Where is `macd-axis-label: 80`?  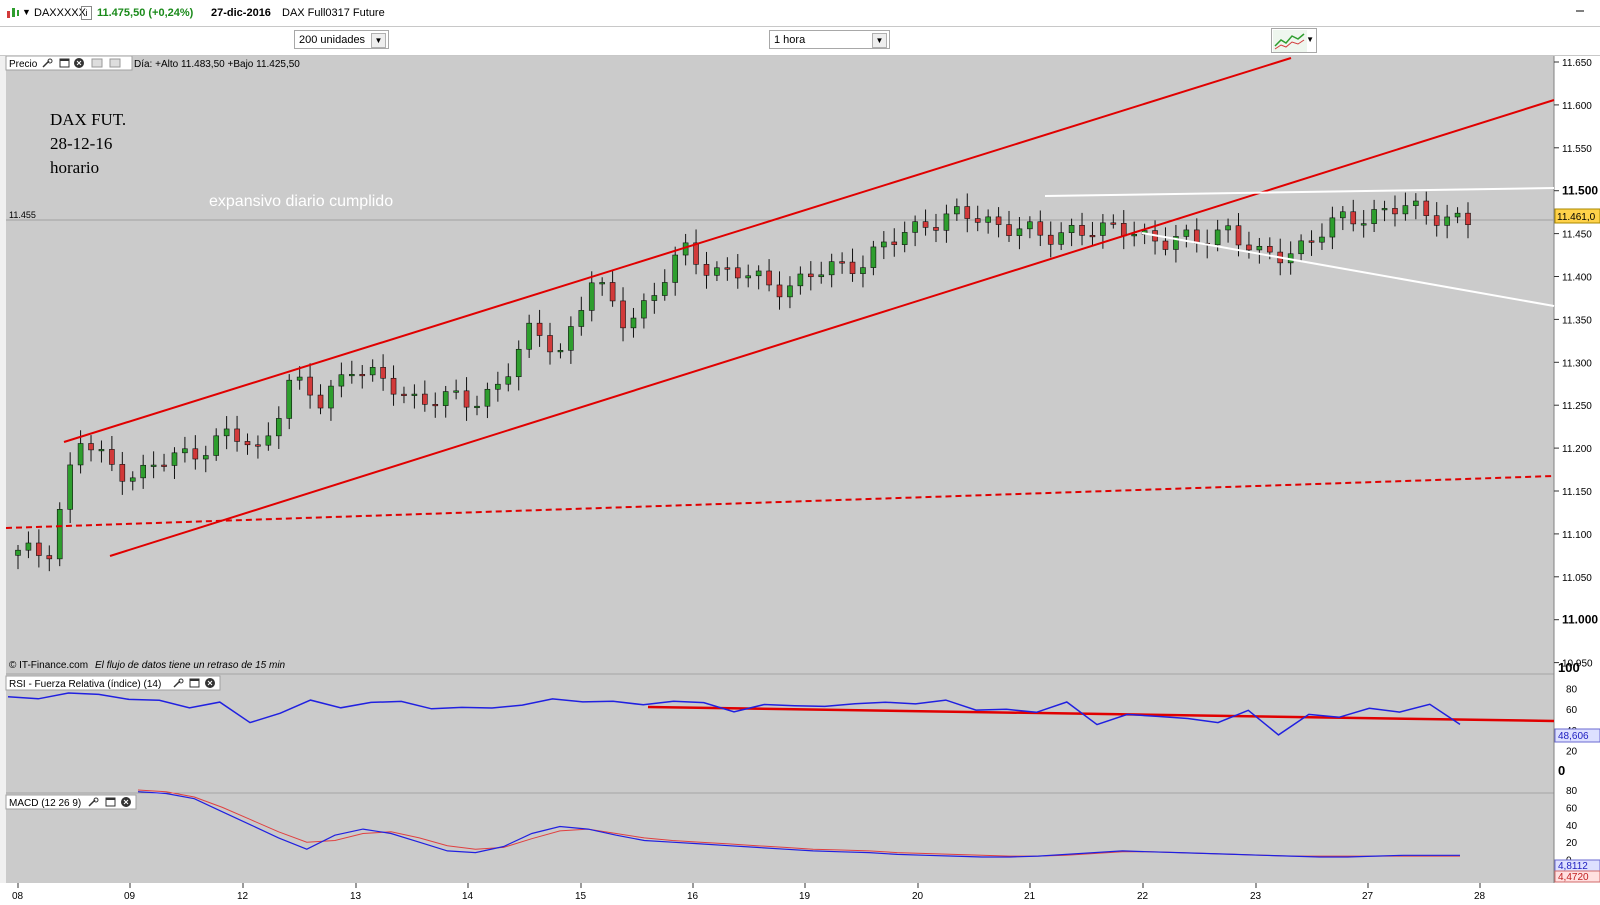
macd-axis-label: 80 is located at coordinates (1572, 791).